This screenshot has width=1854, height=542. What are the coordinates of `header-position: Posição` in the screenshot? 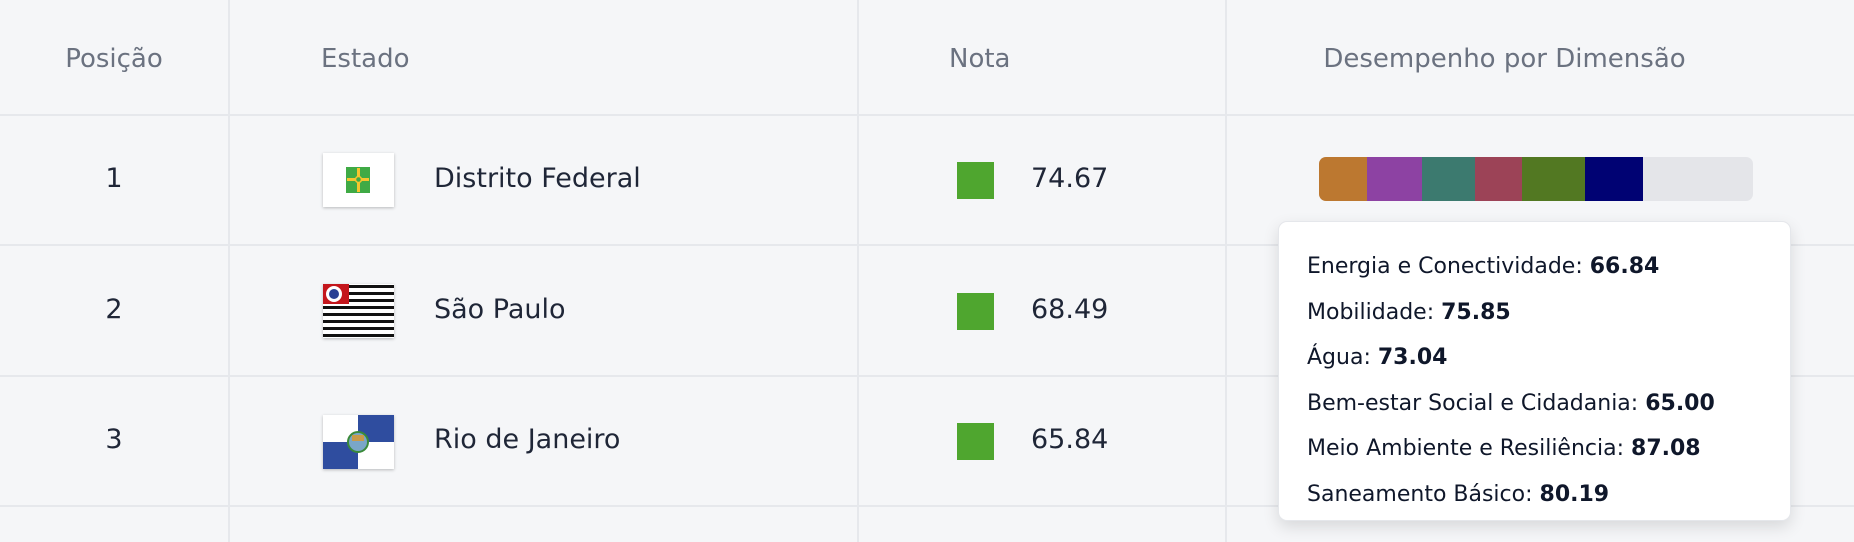 It's located at (114, 59).